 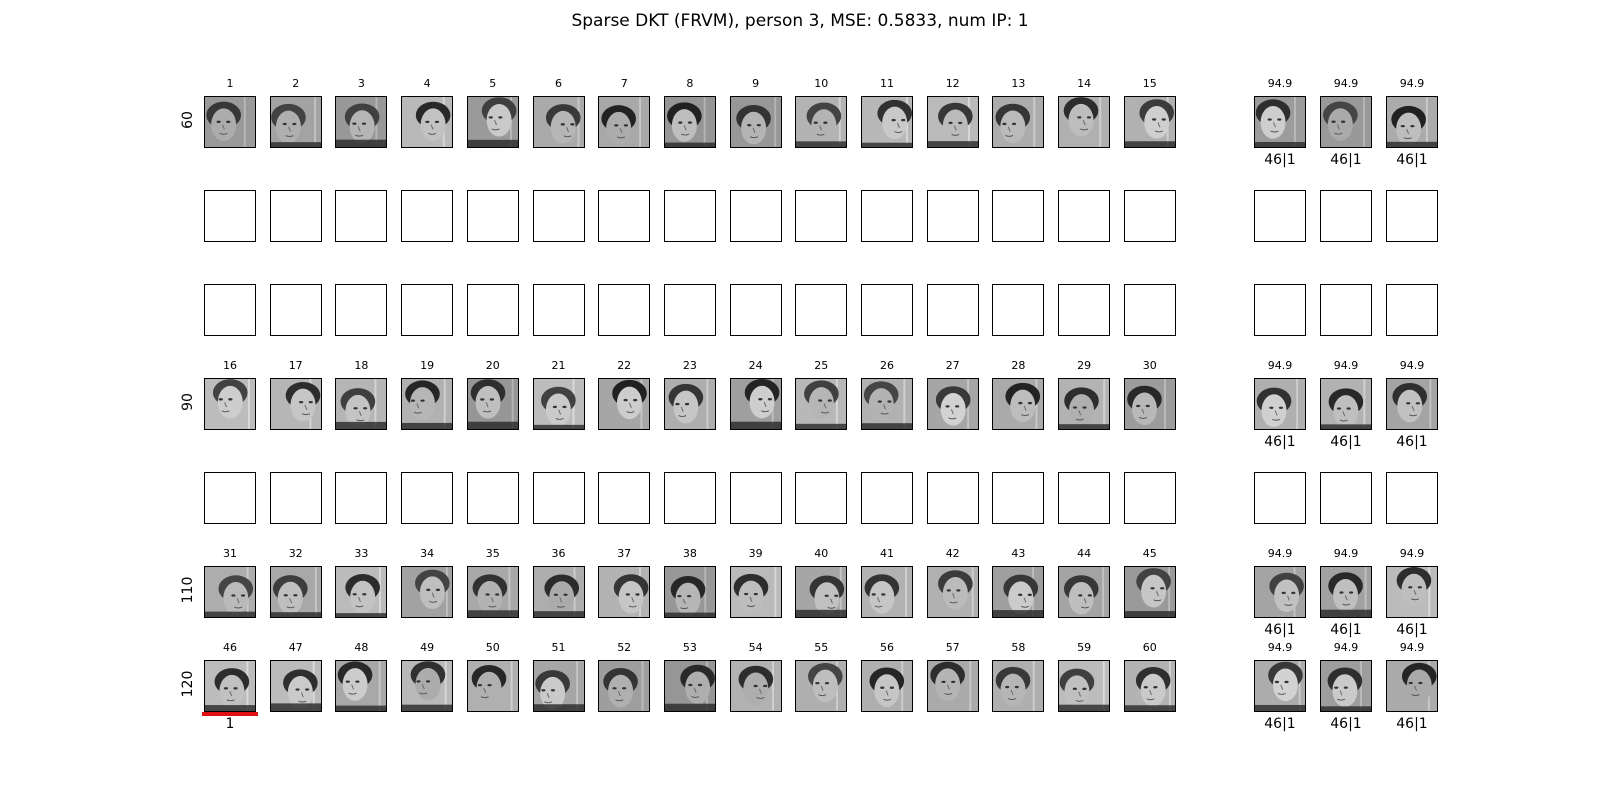 I want to click on image-index-label: 45, so click(x=1149, y=553).